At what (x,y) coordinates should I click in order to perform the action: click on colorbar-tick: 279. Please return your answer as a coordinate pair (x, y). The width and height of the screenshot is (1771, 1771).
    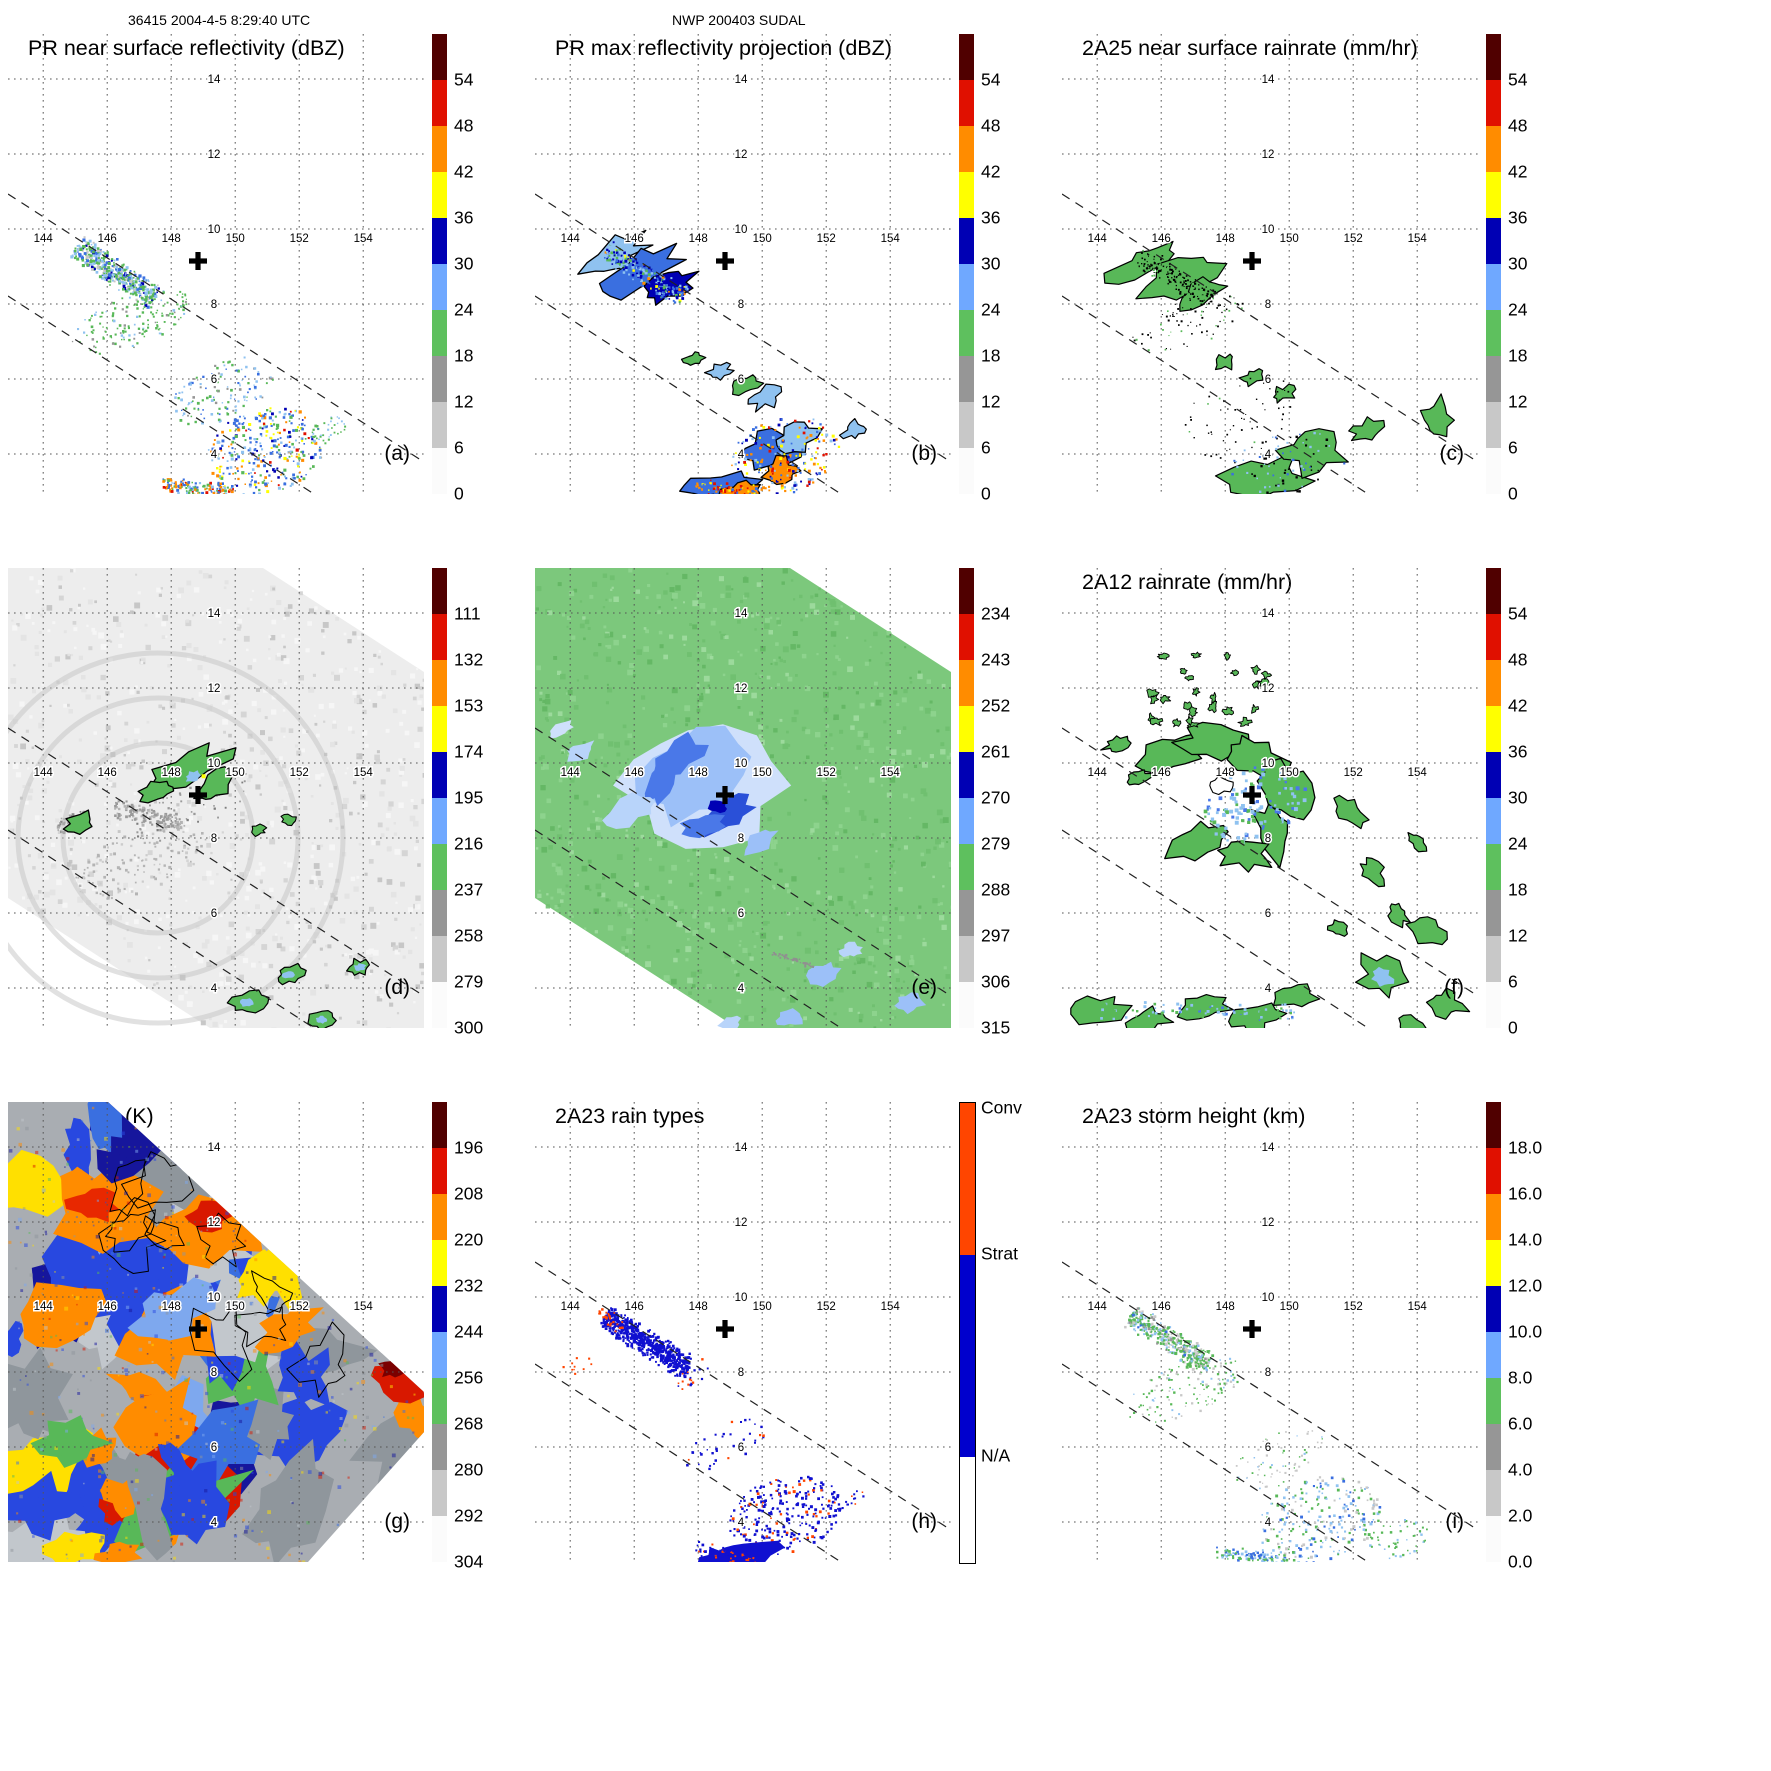
    Looking at the image, I should click on (996, 843).